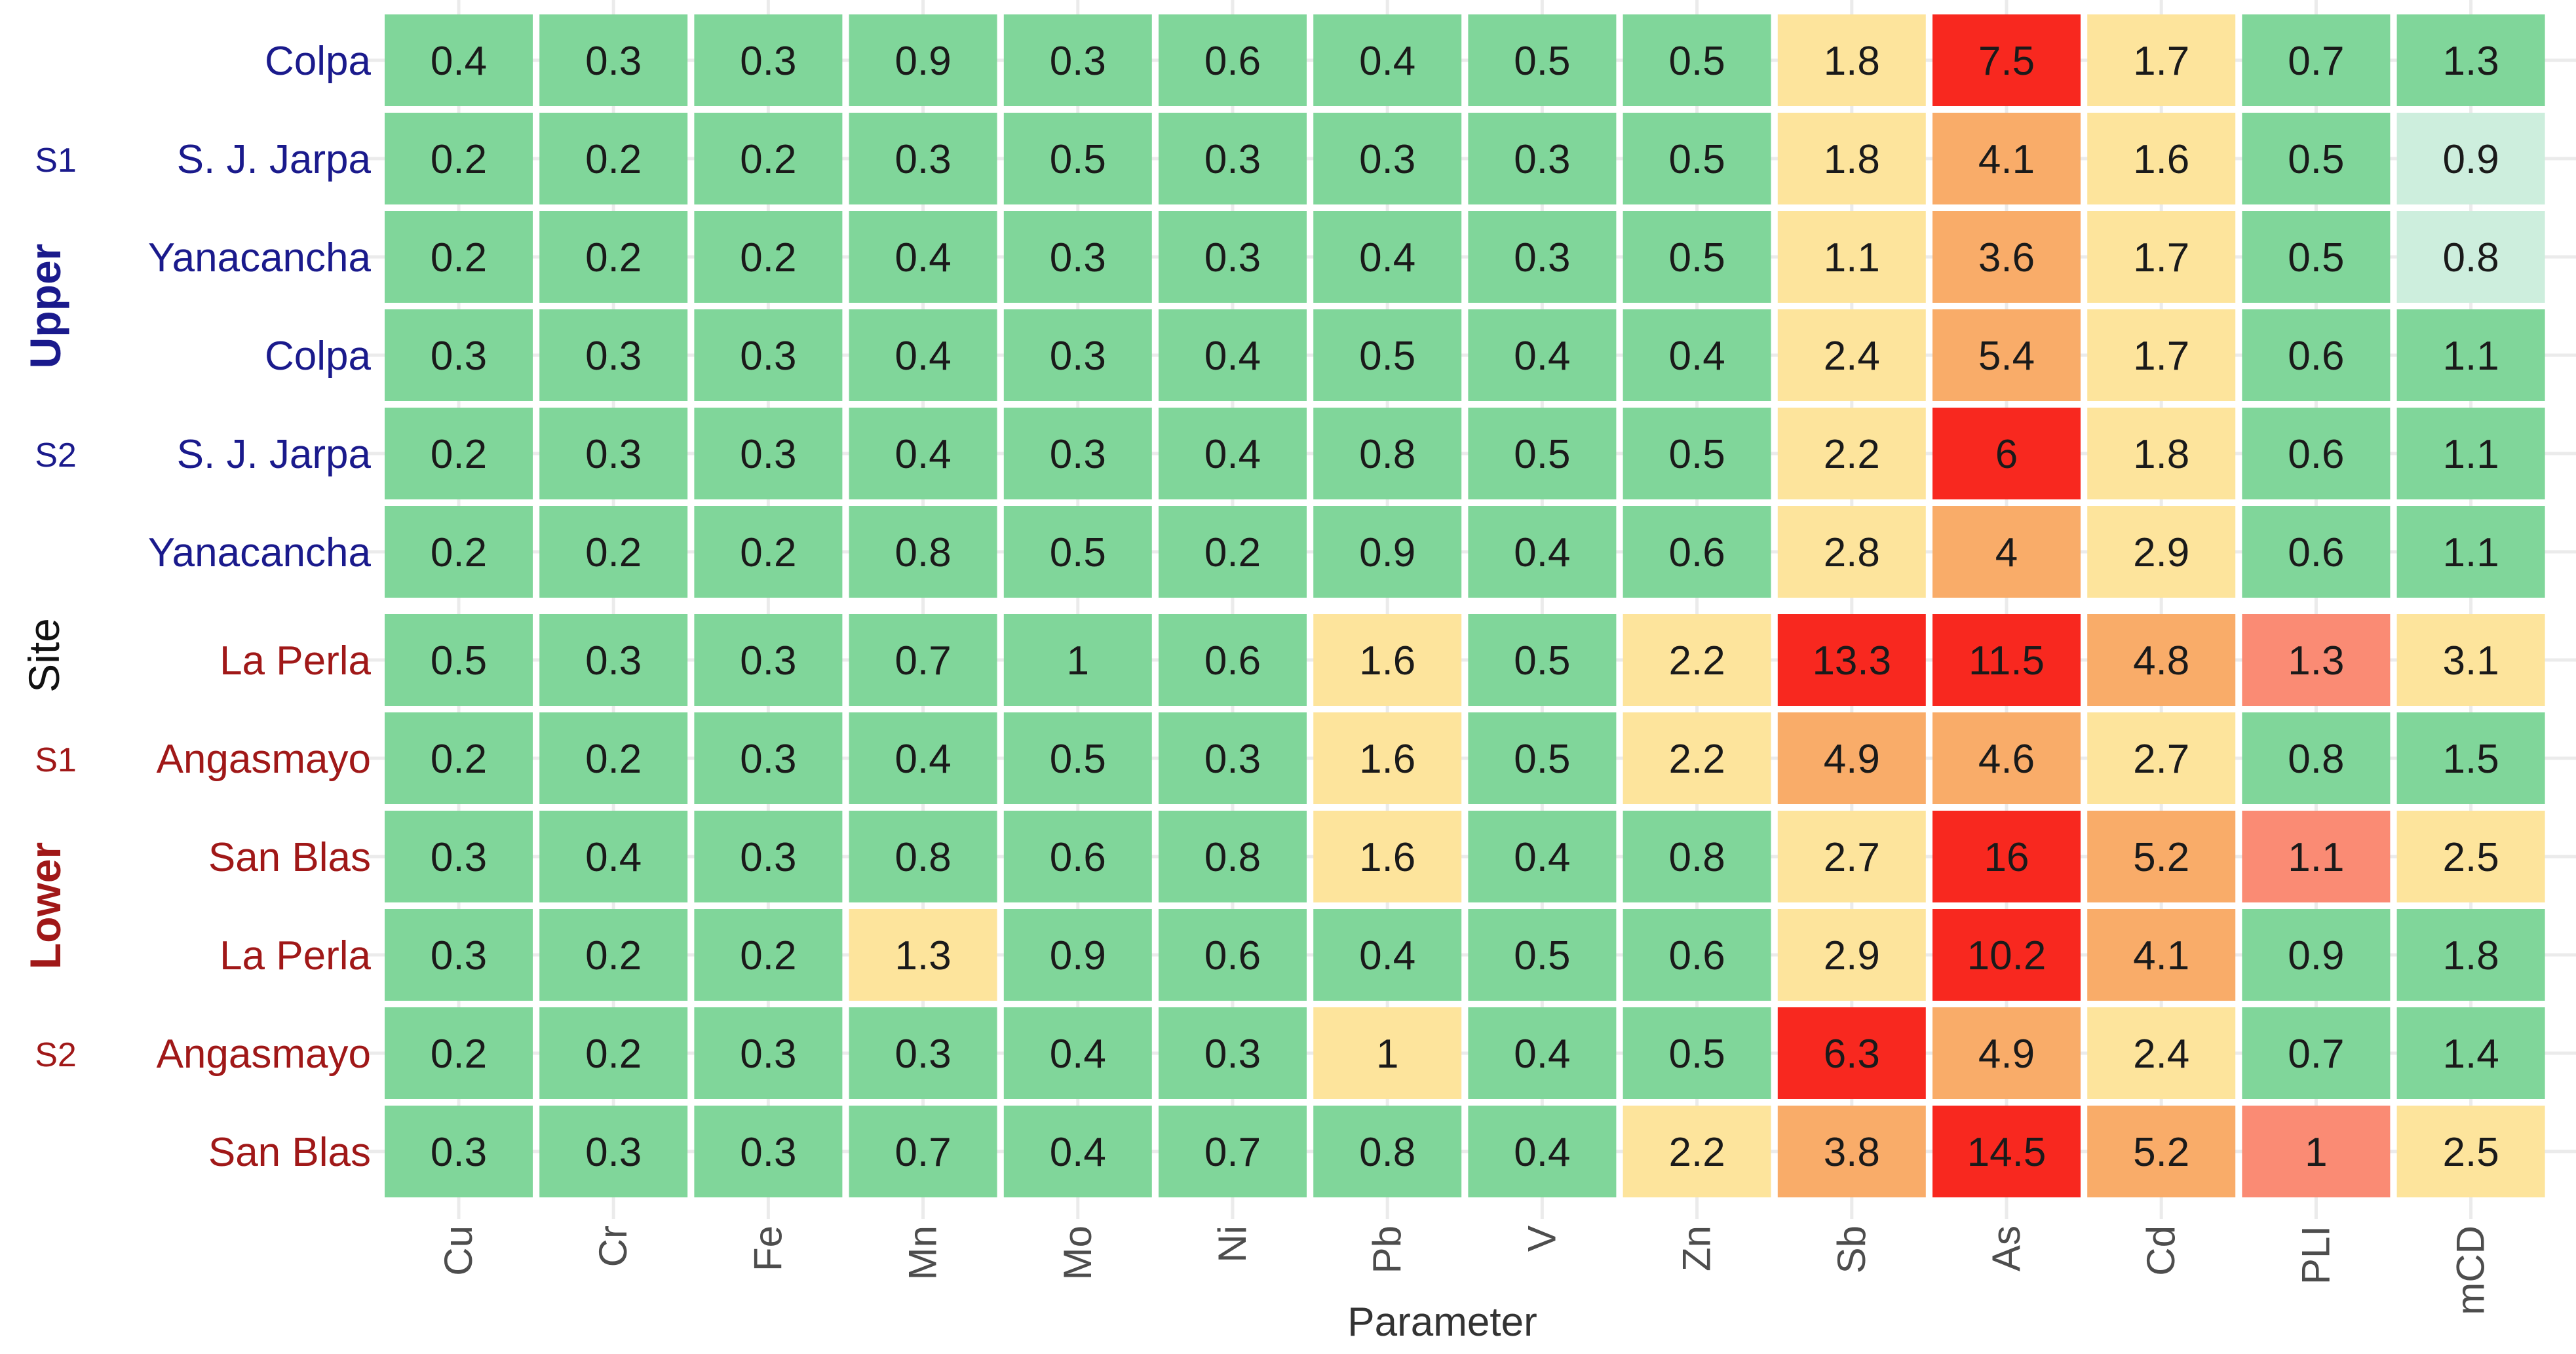 This screenshot has height=1354, width=2576. What do you see at coordinates (1387, 1249) in the screenshot?
I see `parameter-tick-label: Pb` at bounding box center [1387, 1249].